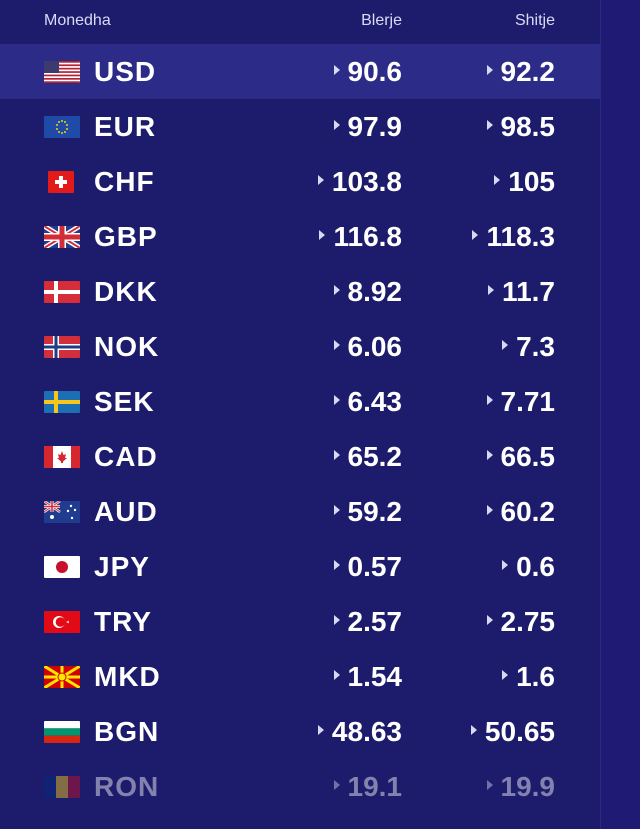 This screenshot has width=640, height=829. What do you see at coordinates (62, 402) in the screenshot?
I see `sweden-flag-icon` at bounding box center [62, 402].